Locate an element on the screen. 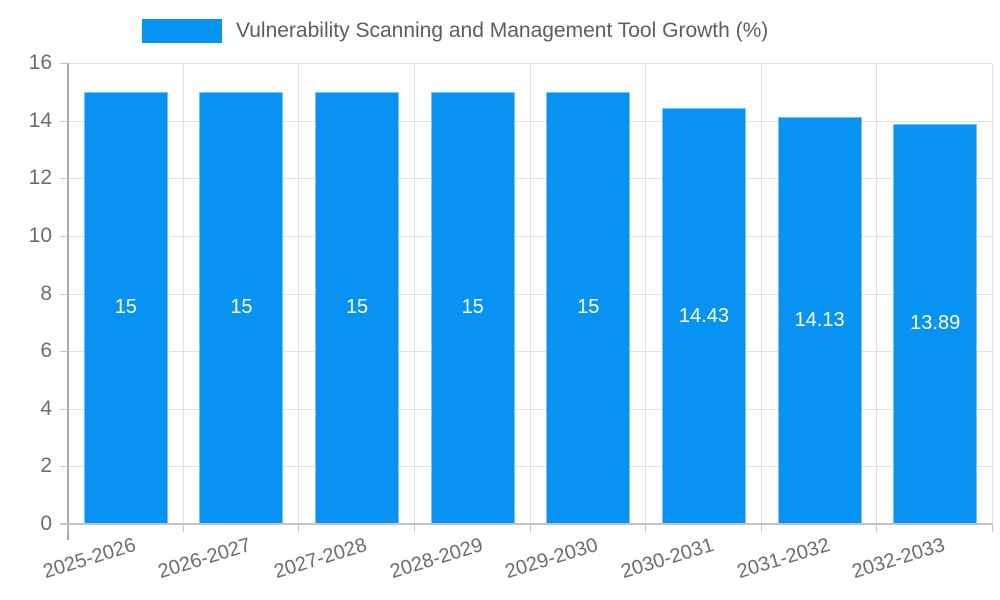  y-axis-tick-label: 14 is located at coordinates (40, 120).